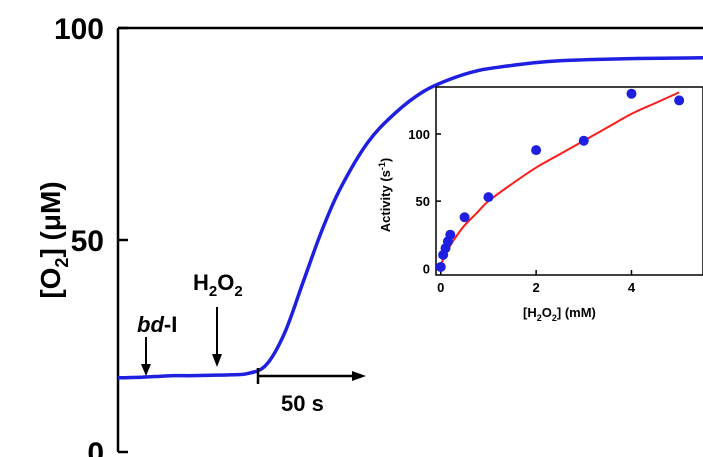 This screenshot has width=703, height=457. I want to click on main-y-tick-label: 50, so click(87, 241).